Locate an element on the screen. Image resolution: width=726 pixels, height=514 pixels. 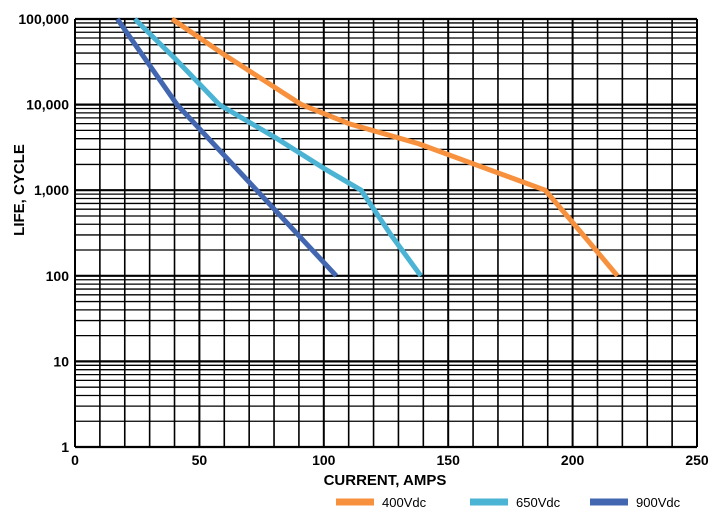
y-tick-label: 100,000 is located at coordinates (43, 19).